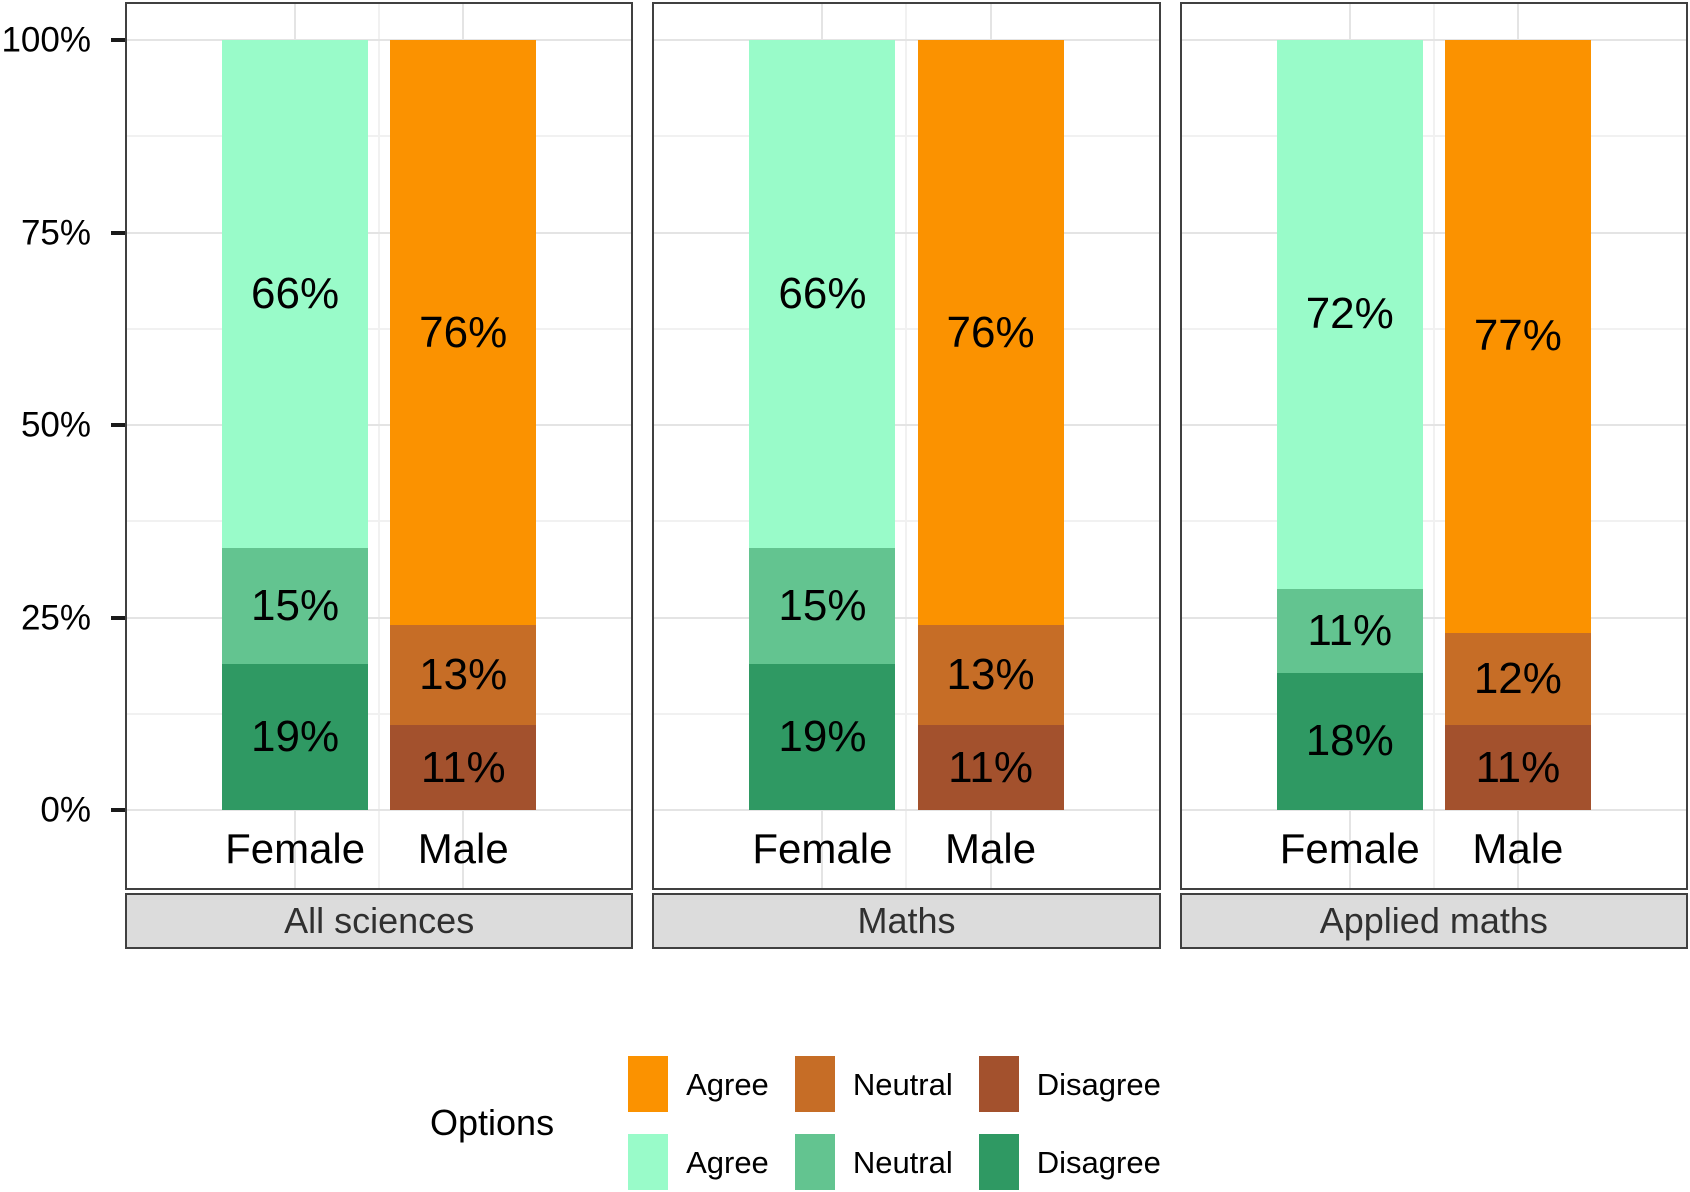 This screenshot has width=1690, height=1192. What do you see at coordinates (1349, 741) in the screenshot?
I see `bar-segment-disagree: 18%` at bounding box center [1349, 741].